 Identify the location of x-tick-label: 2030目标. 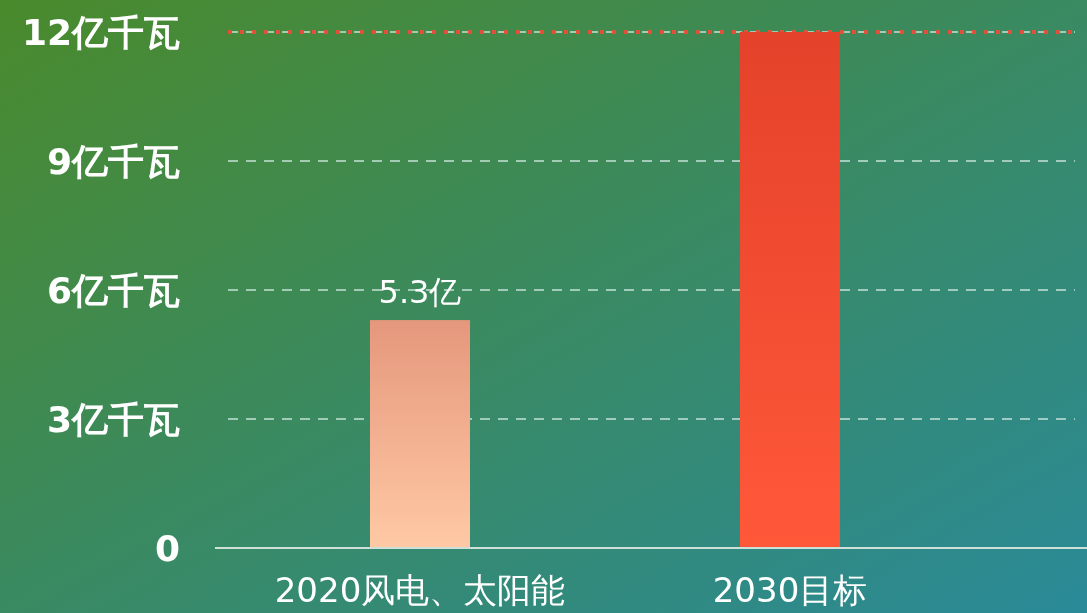
(790, 590).